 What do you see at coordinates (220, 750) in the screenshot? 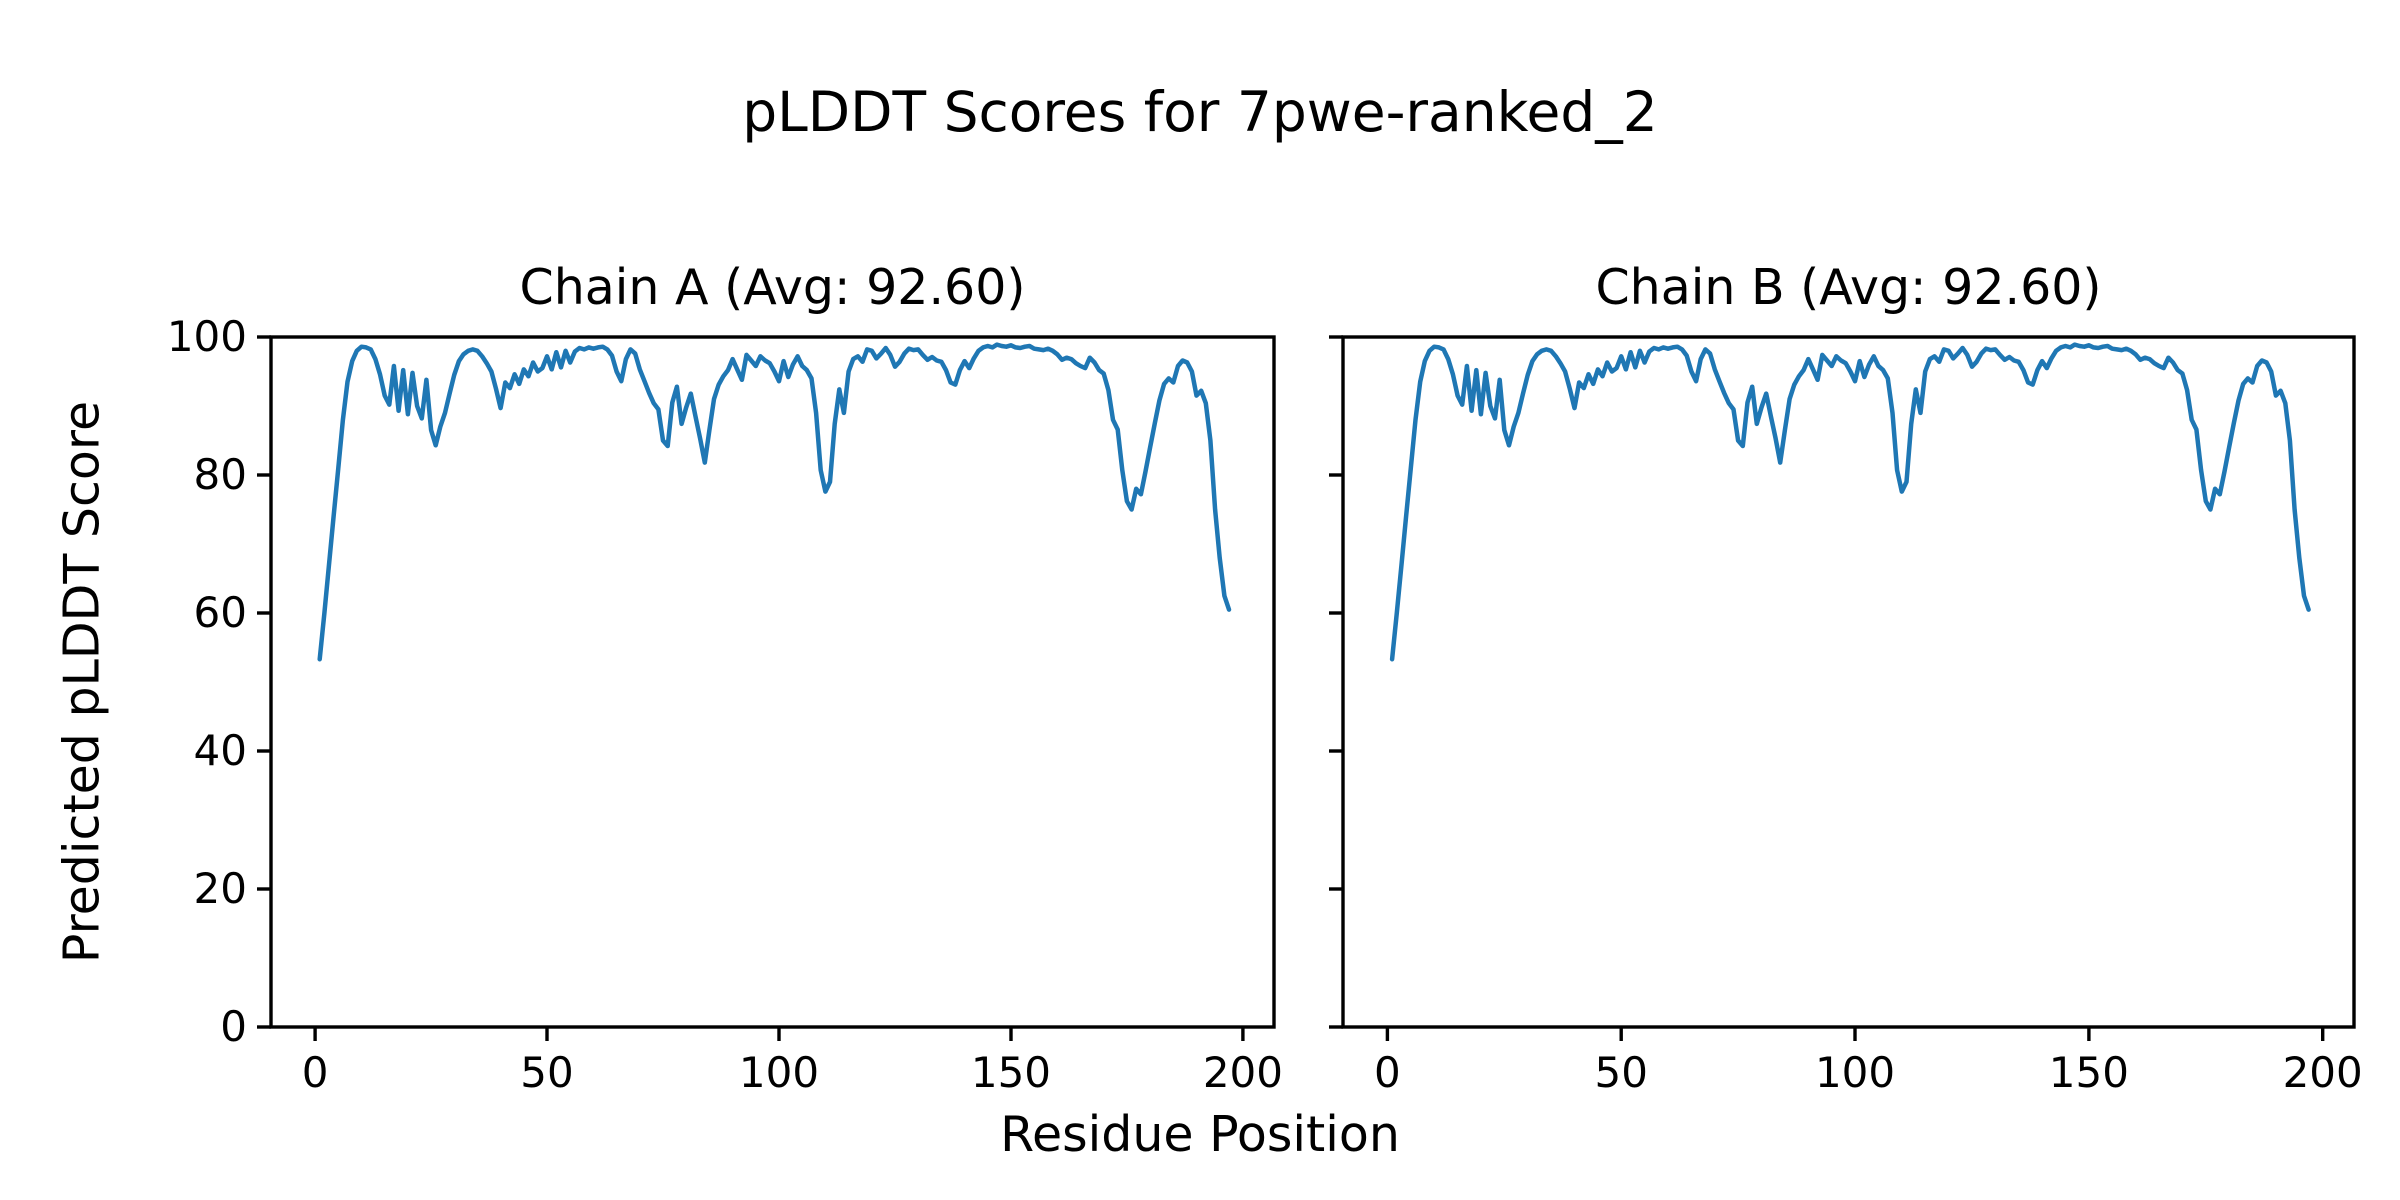
I see `y-tick-label: 40` at bounding box center [220, 750].